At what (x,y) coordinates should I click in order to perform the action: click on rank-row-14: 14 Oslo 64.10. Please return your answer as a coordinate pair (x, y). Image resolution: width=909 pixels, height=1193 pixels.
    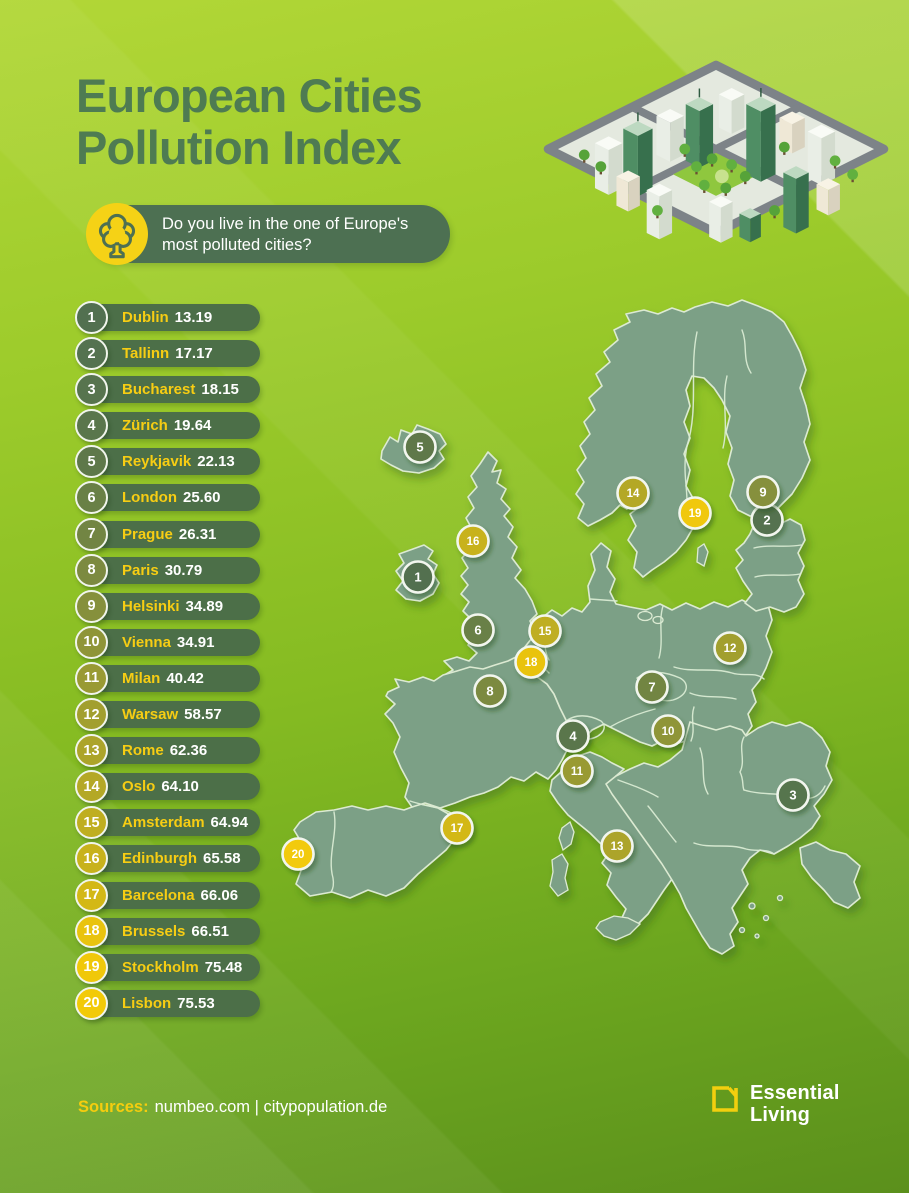
    Looking at the image, I should click on (167, 787).